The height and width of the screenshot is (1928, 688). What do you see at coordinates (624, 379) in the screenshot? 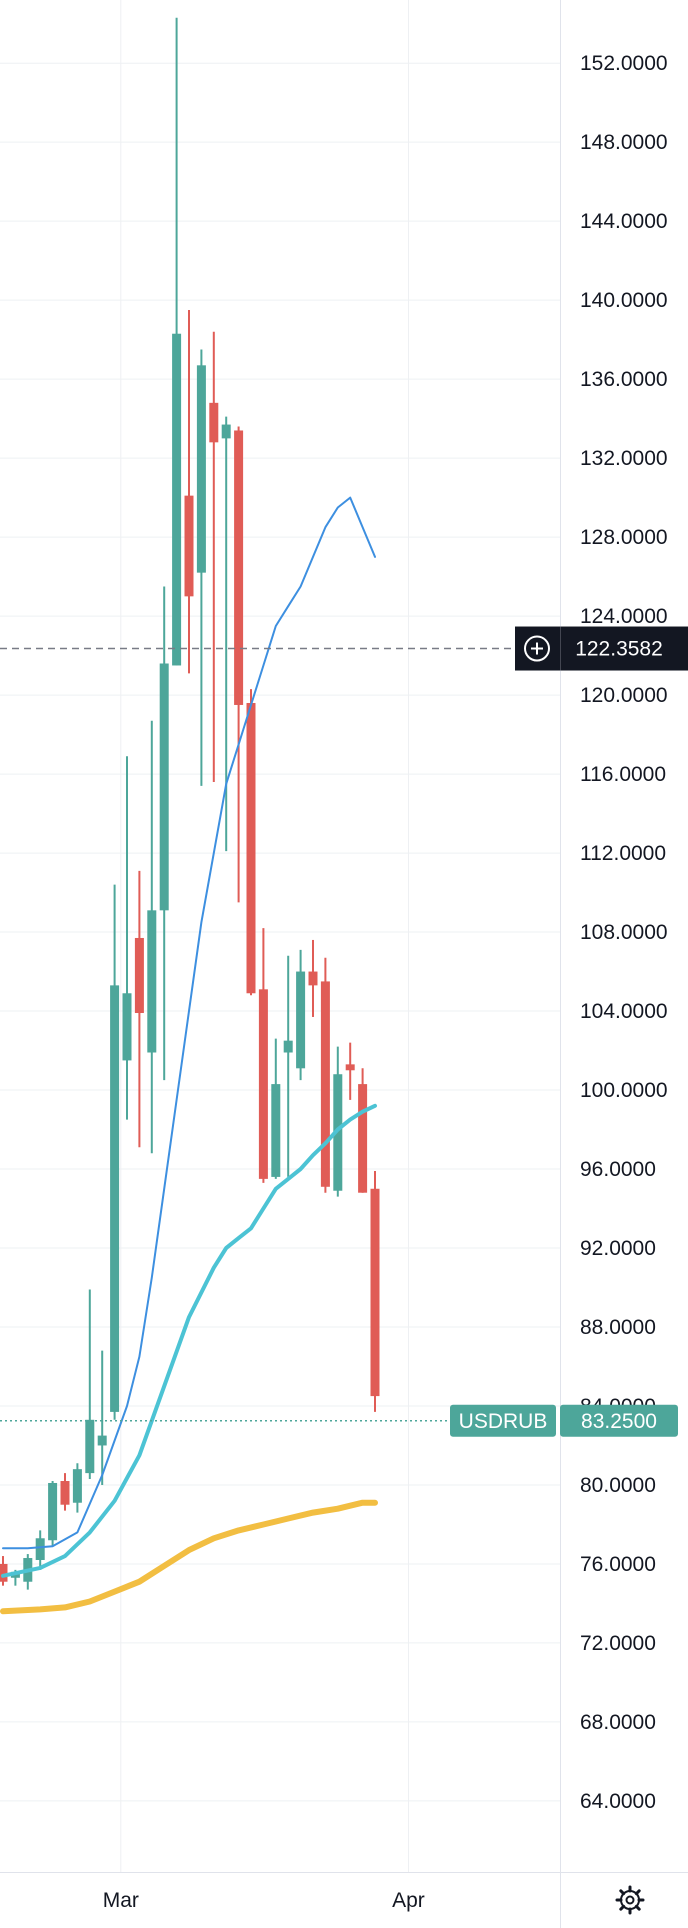
I see `price-tick-label: 136.0000` at bounding box center [624, 379].